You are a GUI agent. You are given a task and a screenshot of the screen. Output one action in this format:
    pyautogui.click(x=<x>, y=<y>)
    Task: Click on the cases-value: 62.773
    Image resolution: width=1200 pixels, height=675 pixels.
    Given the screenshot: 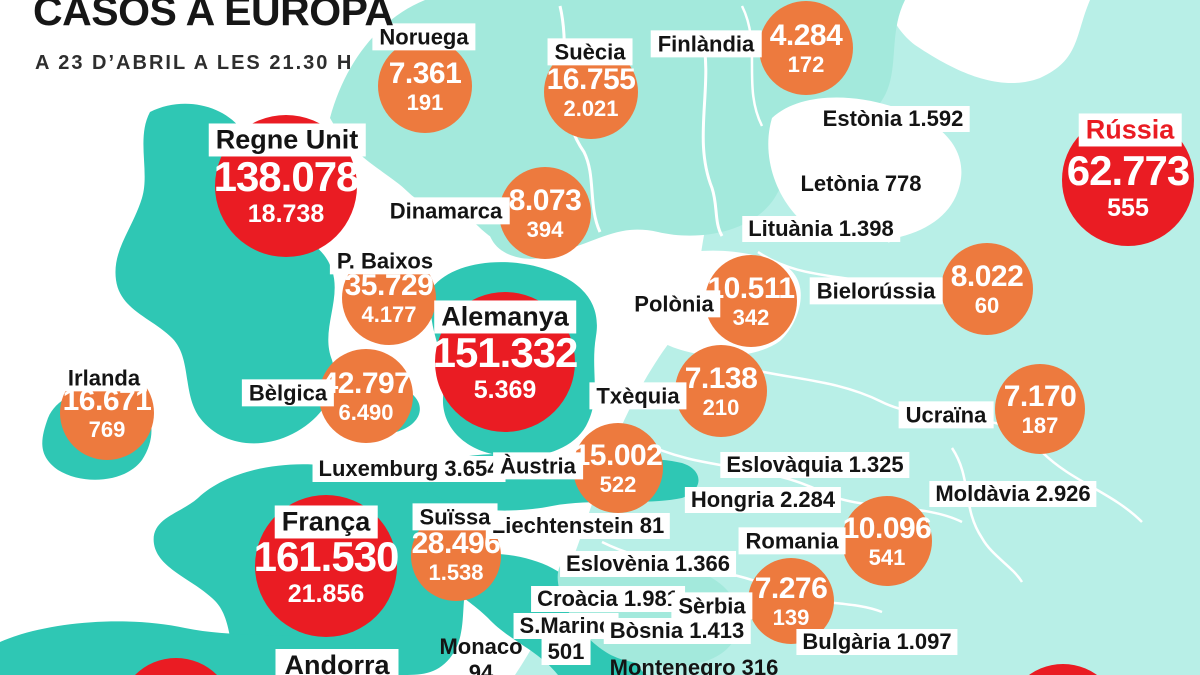 What is the action you would take?
    pyautogui.click(x=1128, y=170)
    